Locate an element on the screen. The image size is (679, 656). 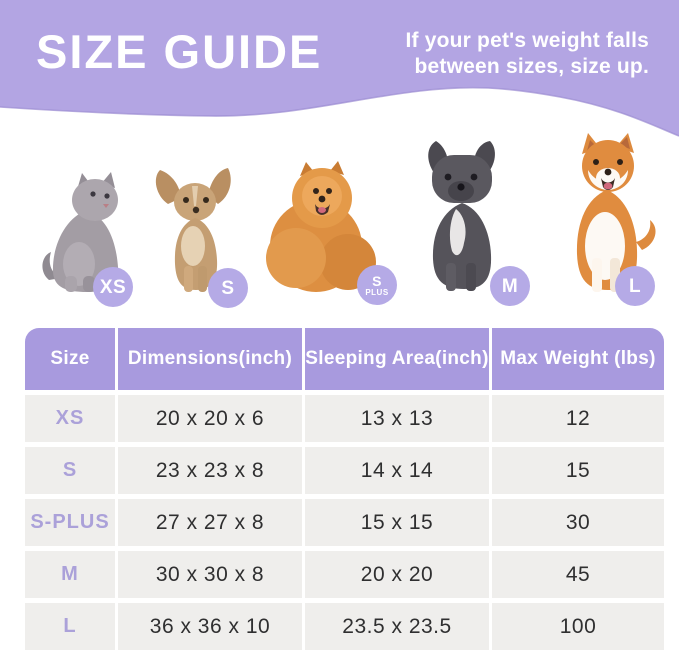
page-title: SIZE GUIDE is located at coordinates (179, 51).